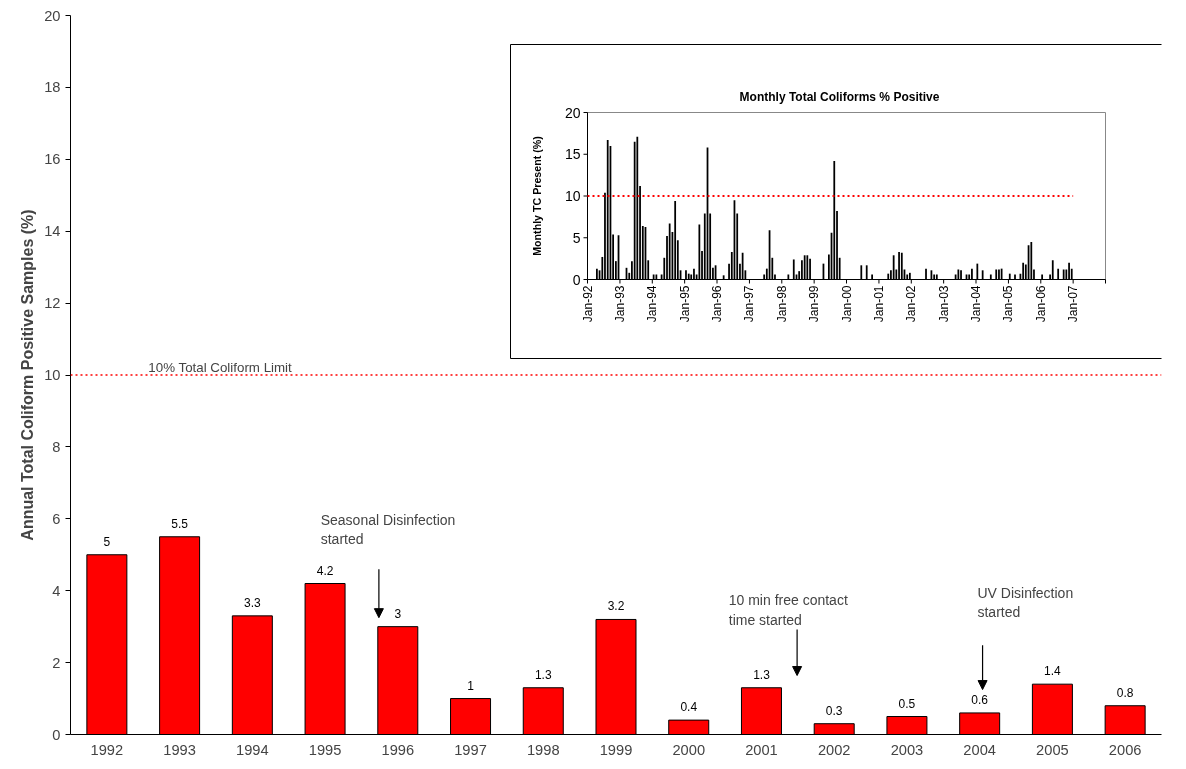  I want to click on x-tick-label: Jan-96, so click(717, 304).